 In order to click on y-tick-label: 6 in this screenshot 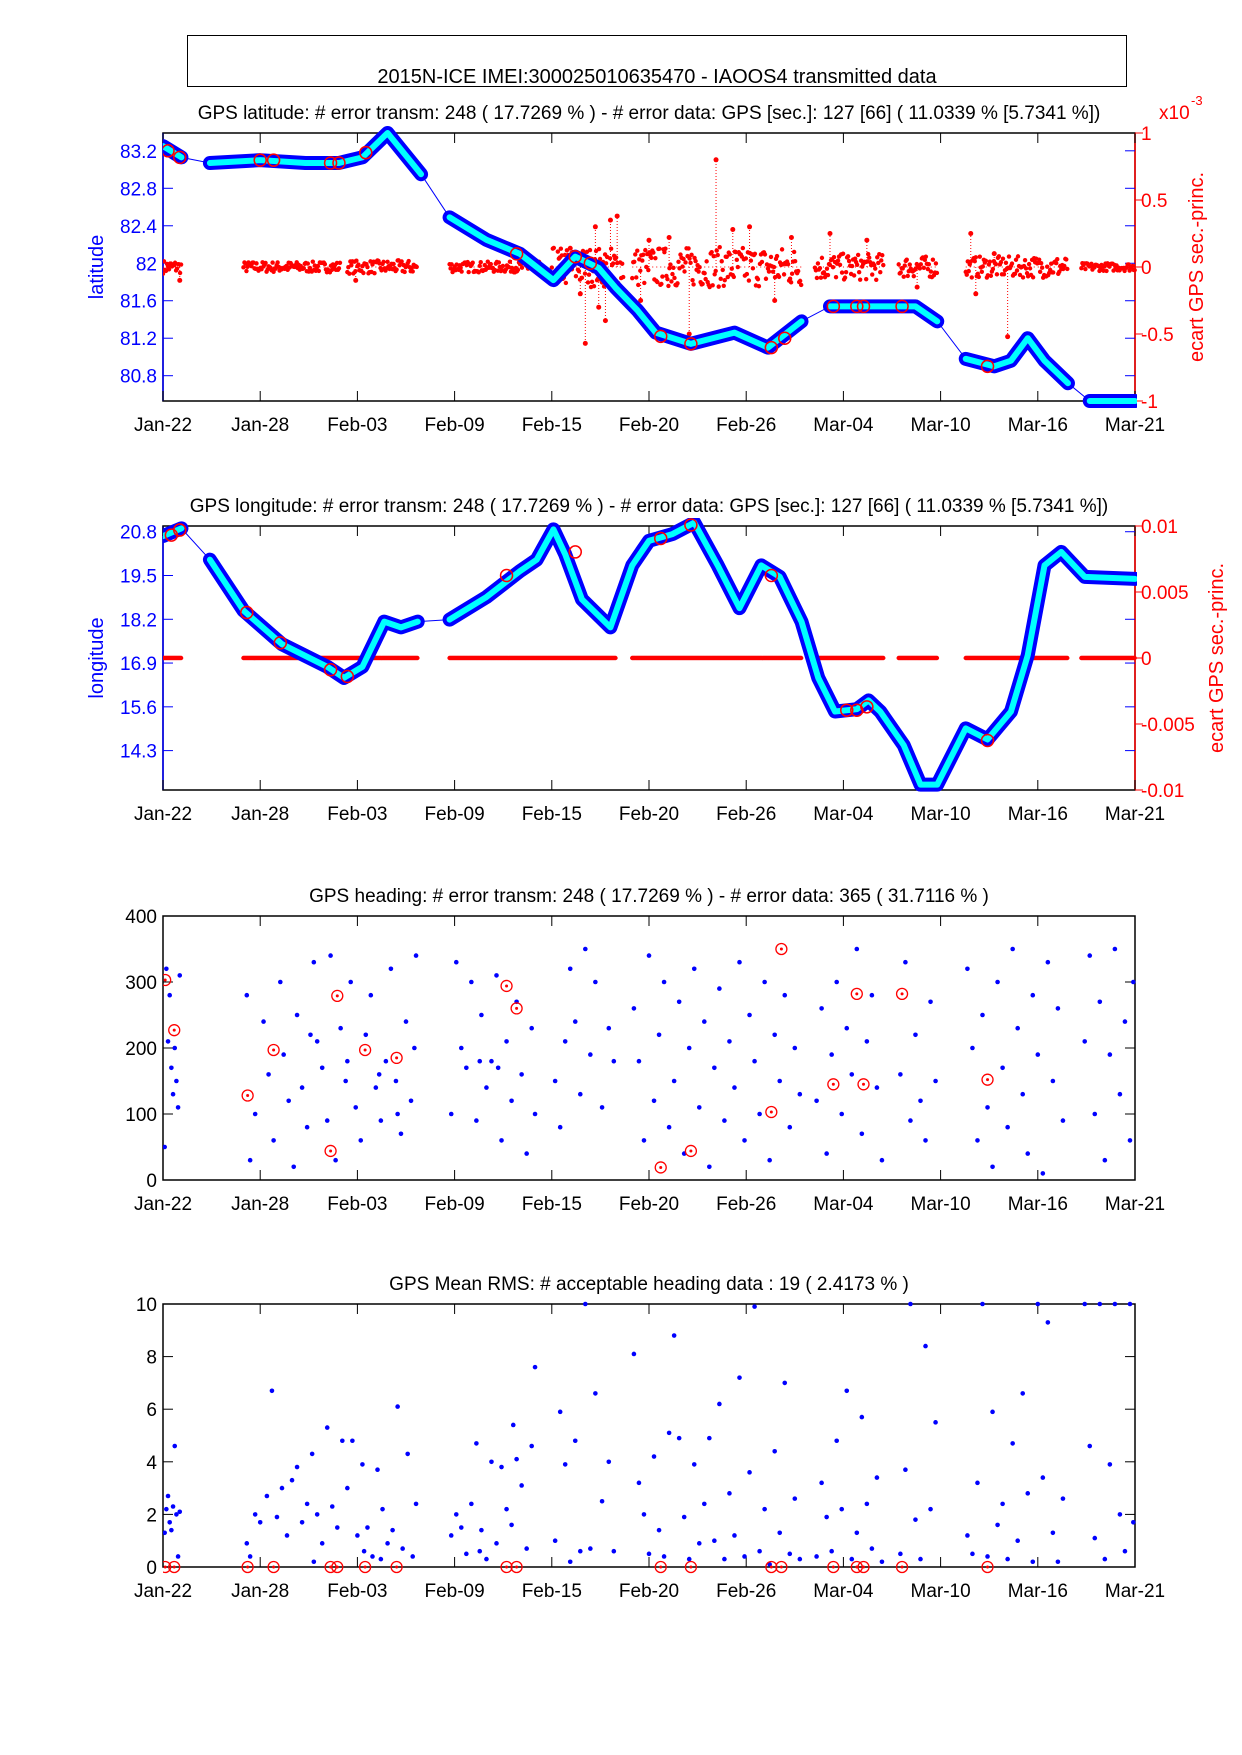, I will do `click(151, 1410)`.